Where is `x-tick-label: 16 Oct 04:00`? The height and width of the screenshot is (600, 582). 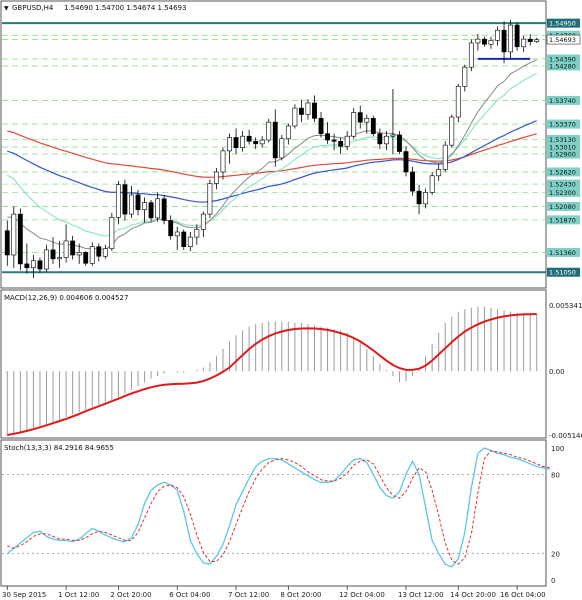 x-tick-label: 16 Oct 04:00 is located at coordinates (523, 595).